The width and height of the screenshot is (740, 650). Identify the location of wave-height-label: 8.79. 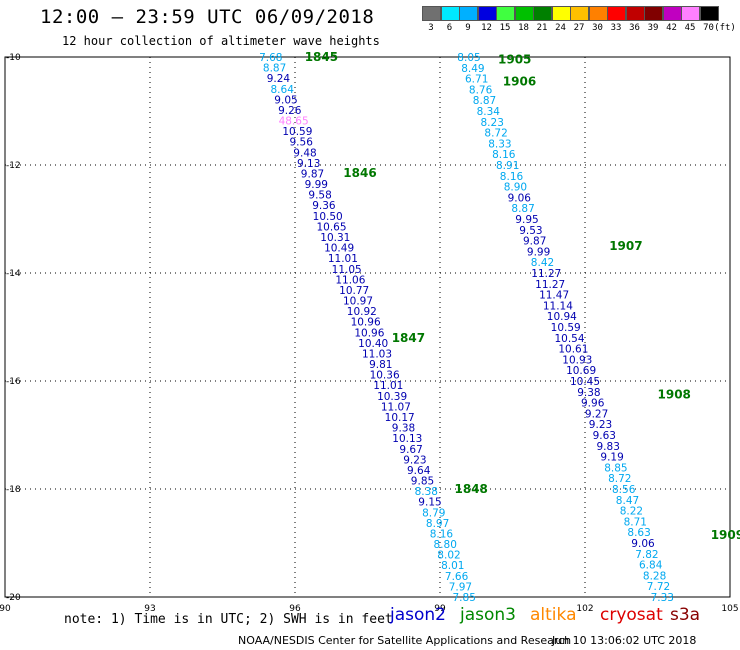
(433, 513).